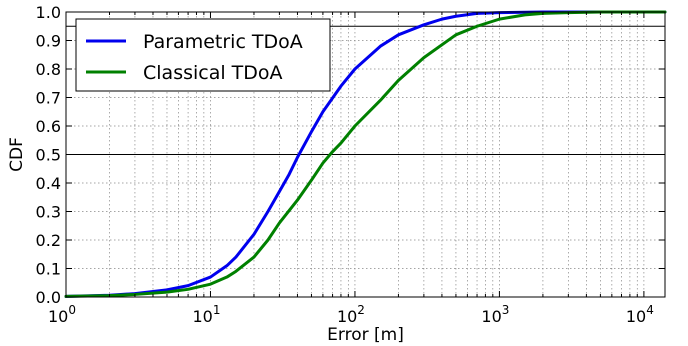  Describe the element at coordinates (223, 42) in the screenshot. I see `legend-label: Parametric TDoA` at that location.